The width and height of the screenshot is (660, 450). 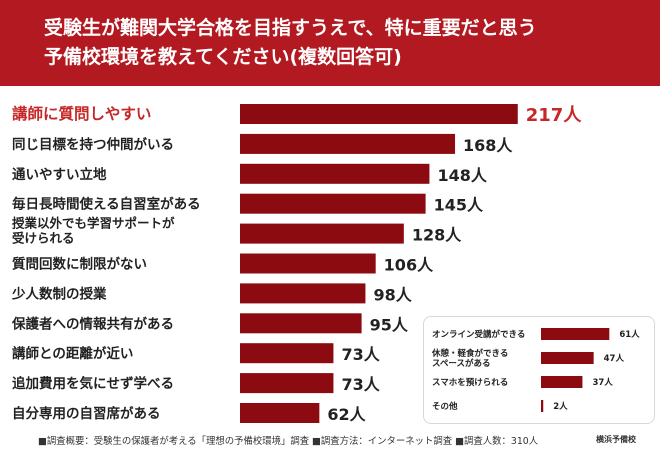 I want to click on value-label: 168人, so click(x=488, y=145).